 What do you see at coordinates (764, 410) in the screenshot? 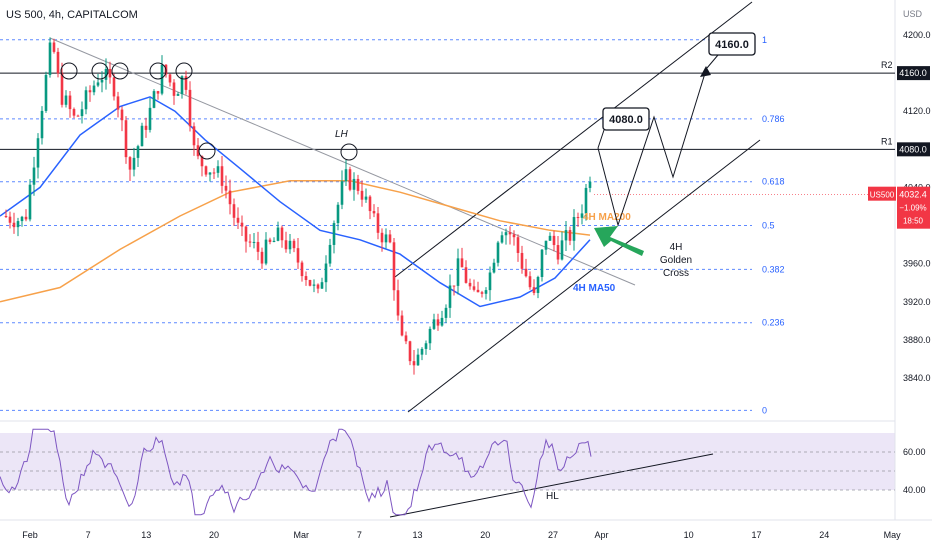
I see `fib-label-0: 0` at bounding box center [764, 410].